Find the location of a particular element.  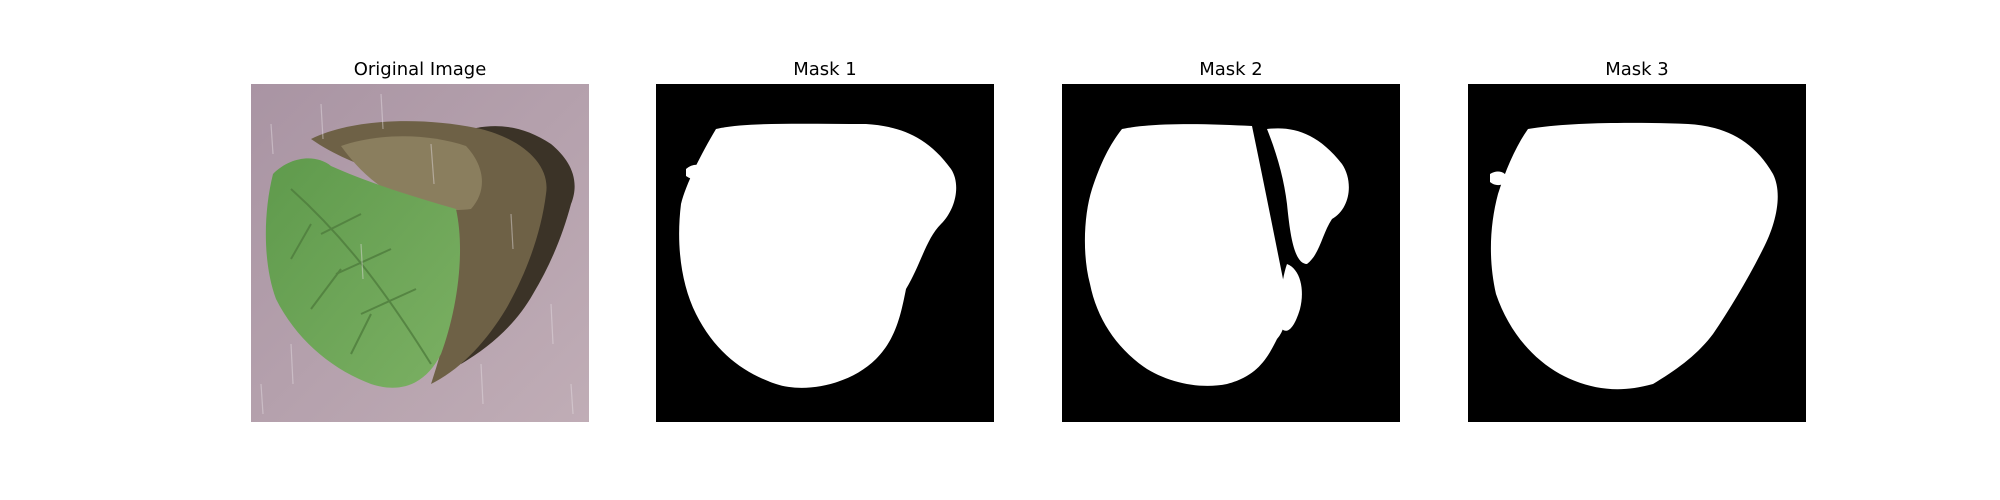

mask-1-image is located at coordinates (825, 253).